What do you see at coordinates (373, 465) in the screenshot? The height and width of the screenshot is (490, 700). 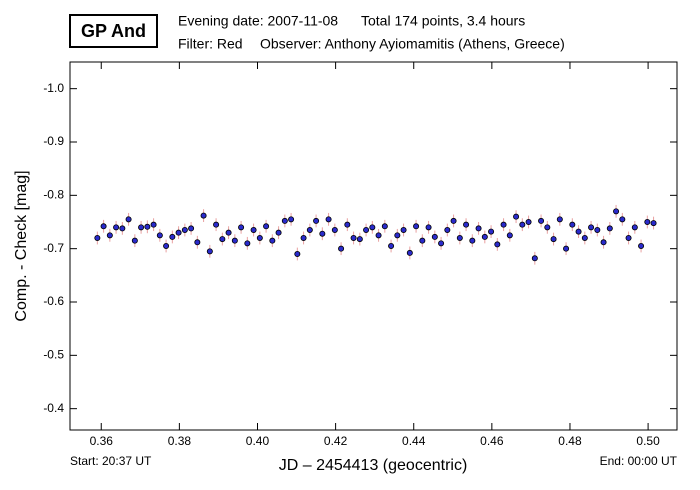 I see `x-axis-label: JD – 2454413 (geocentric)` at bounding box center [373, 465].